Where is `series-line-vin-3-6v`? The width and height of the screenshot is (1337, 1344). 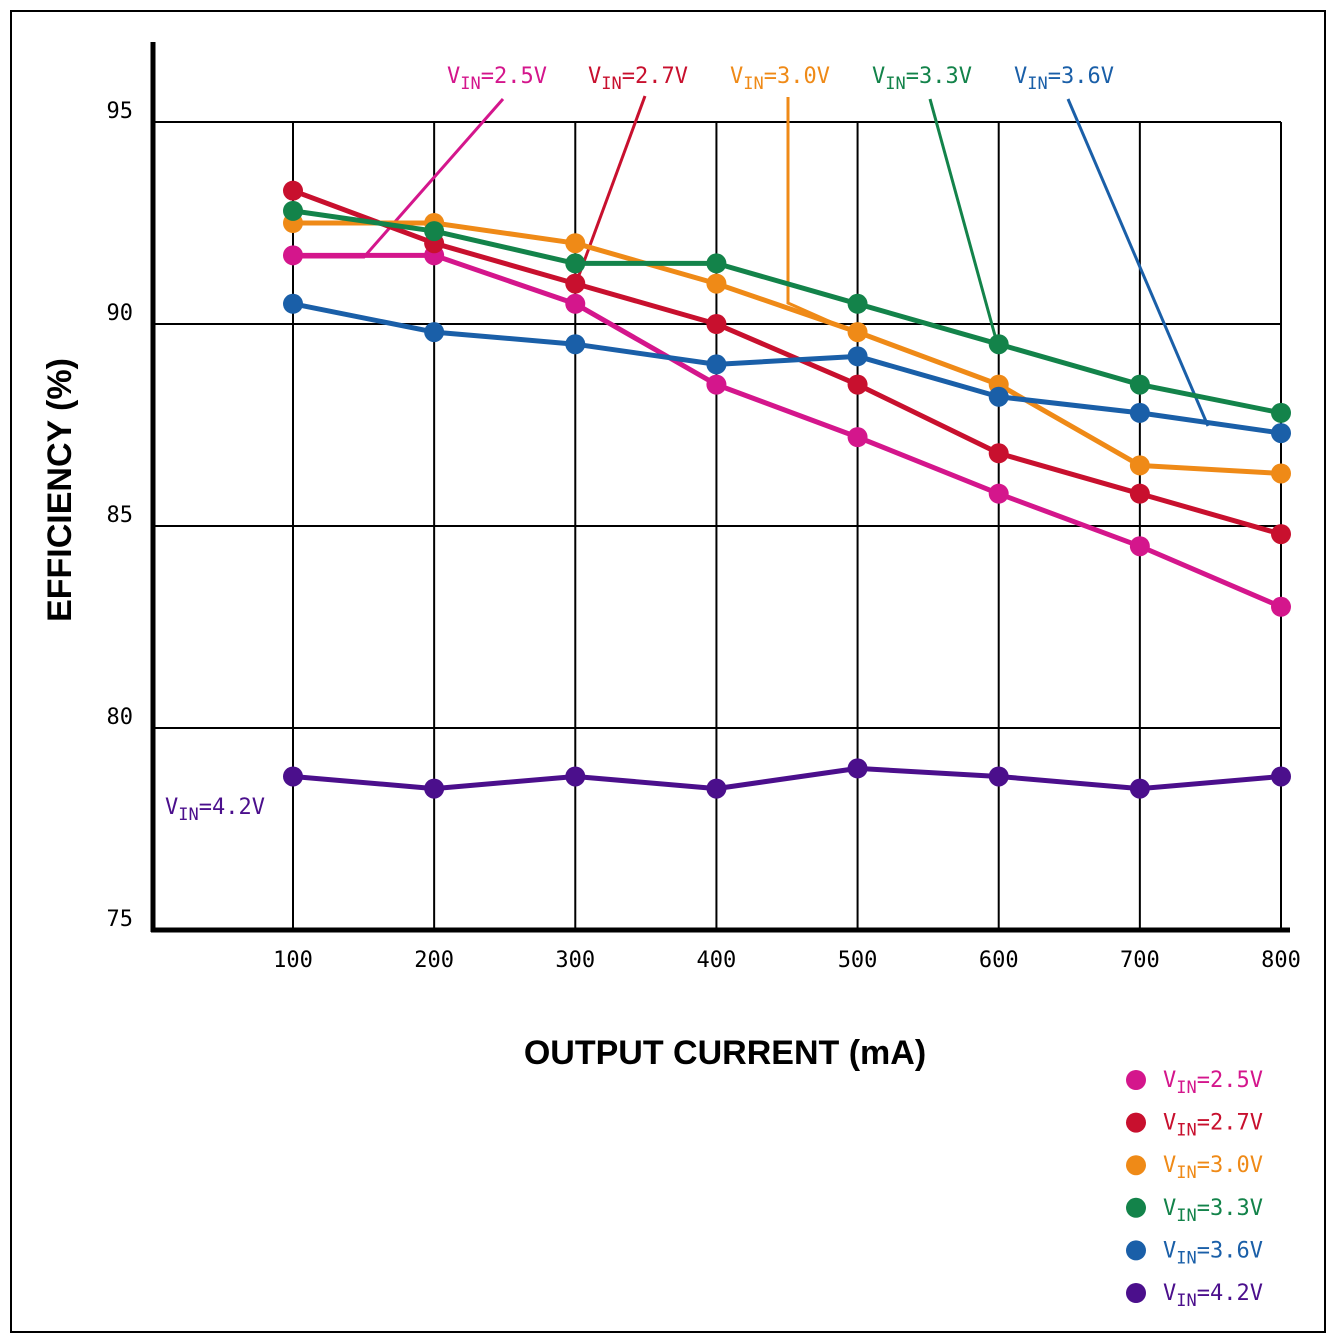 series-line-vin-3-6v is located at coordinates (787, 368).